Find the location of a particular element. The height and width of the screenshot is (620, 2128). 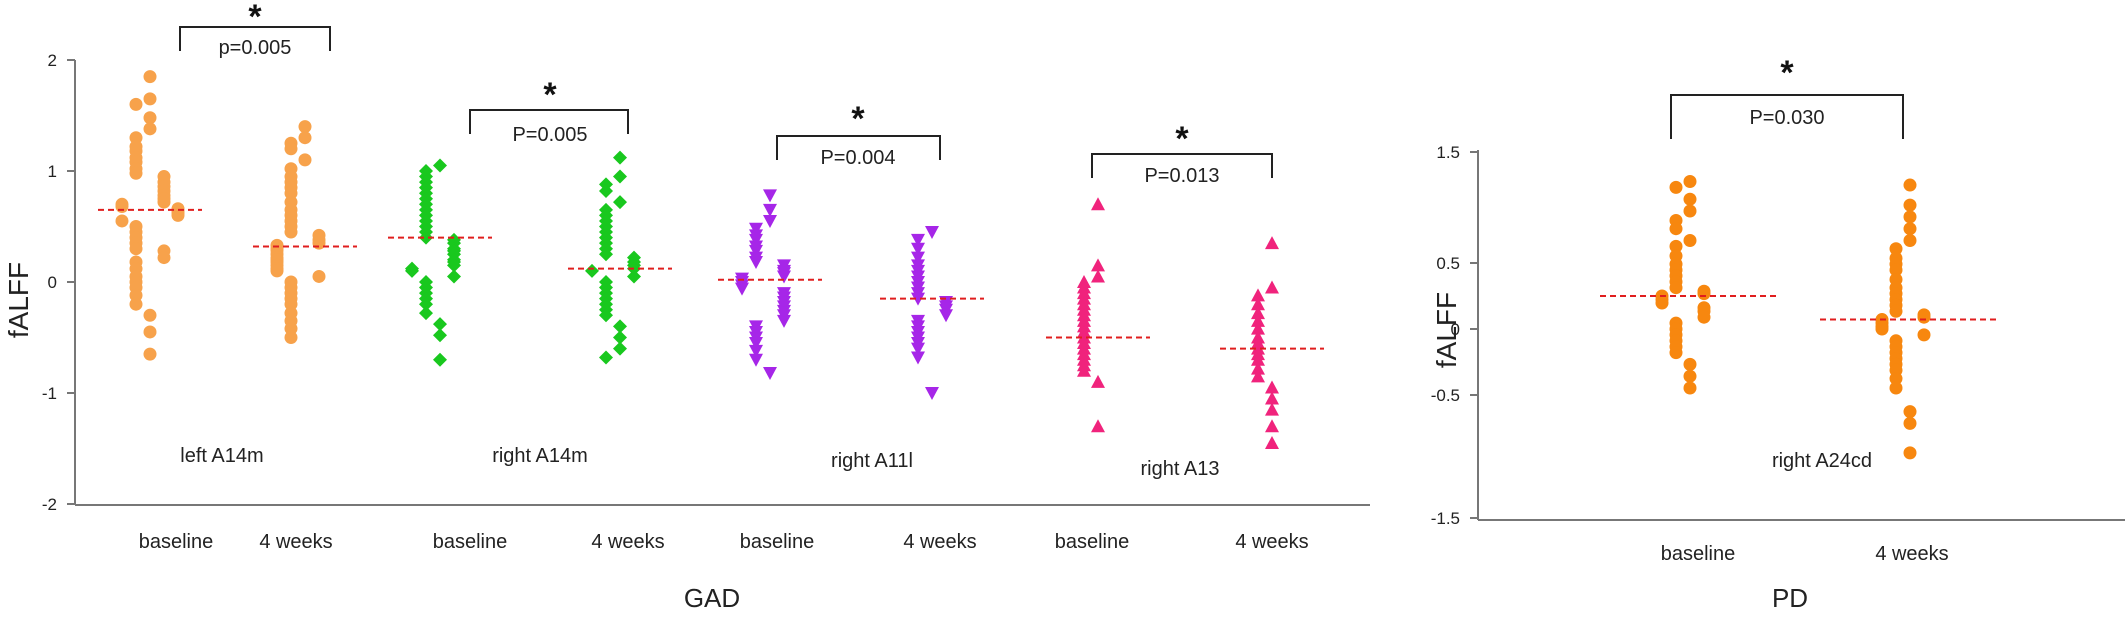

pd-y-axis-label: fALFF is located at coordinates (1446, 330).